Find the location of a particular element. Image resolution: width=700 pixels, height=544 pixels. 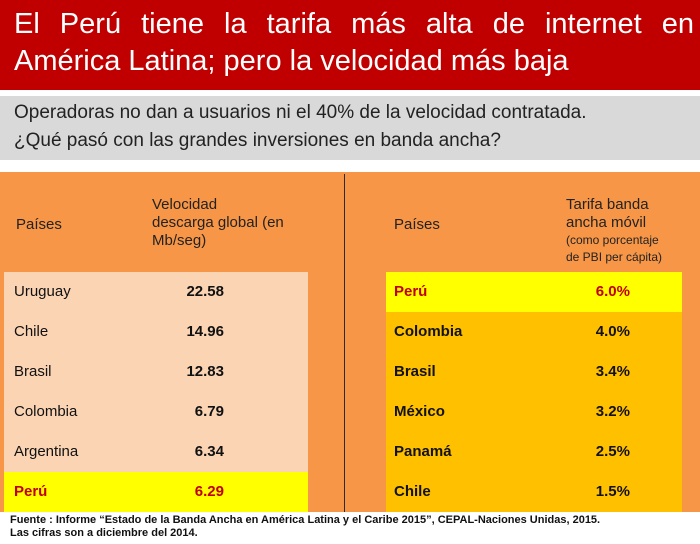

left-speed-header: Velocidad descarga global (en Mb/seg) is located at coordinates (218, 223).